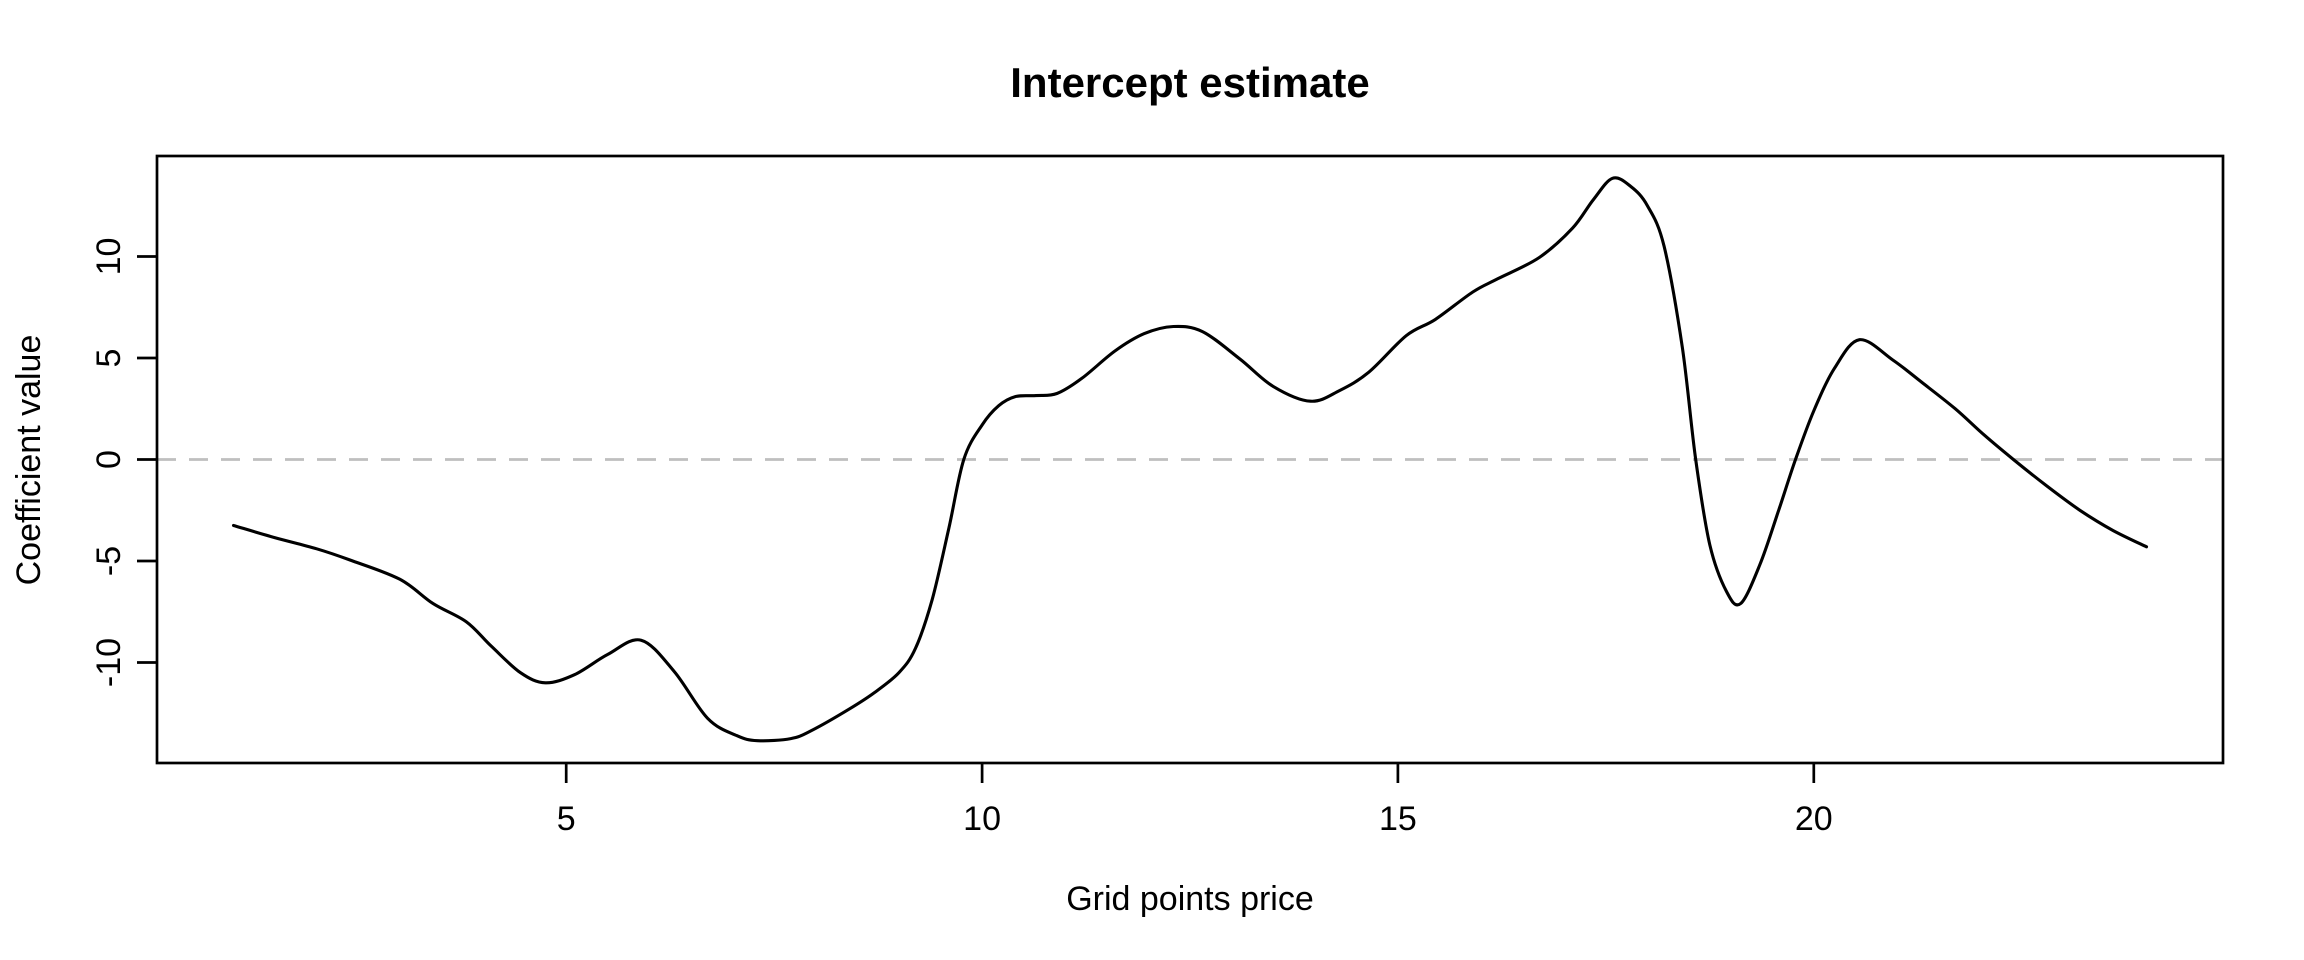 This screenshot has height=960, width=2304. Describe the element at coordinates (109, 561) in the screenshot. I see `y-axis-tick-label: -5` at that location.